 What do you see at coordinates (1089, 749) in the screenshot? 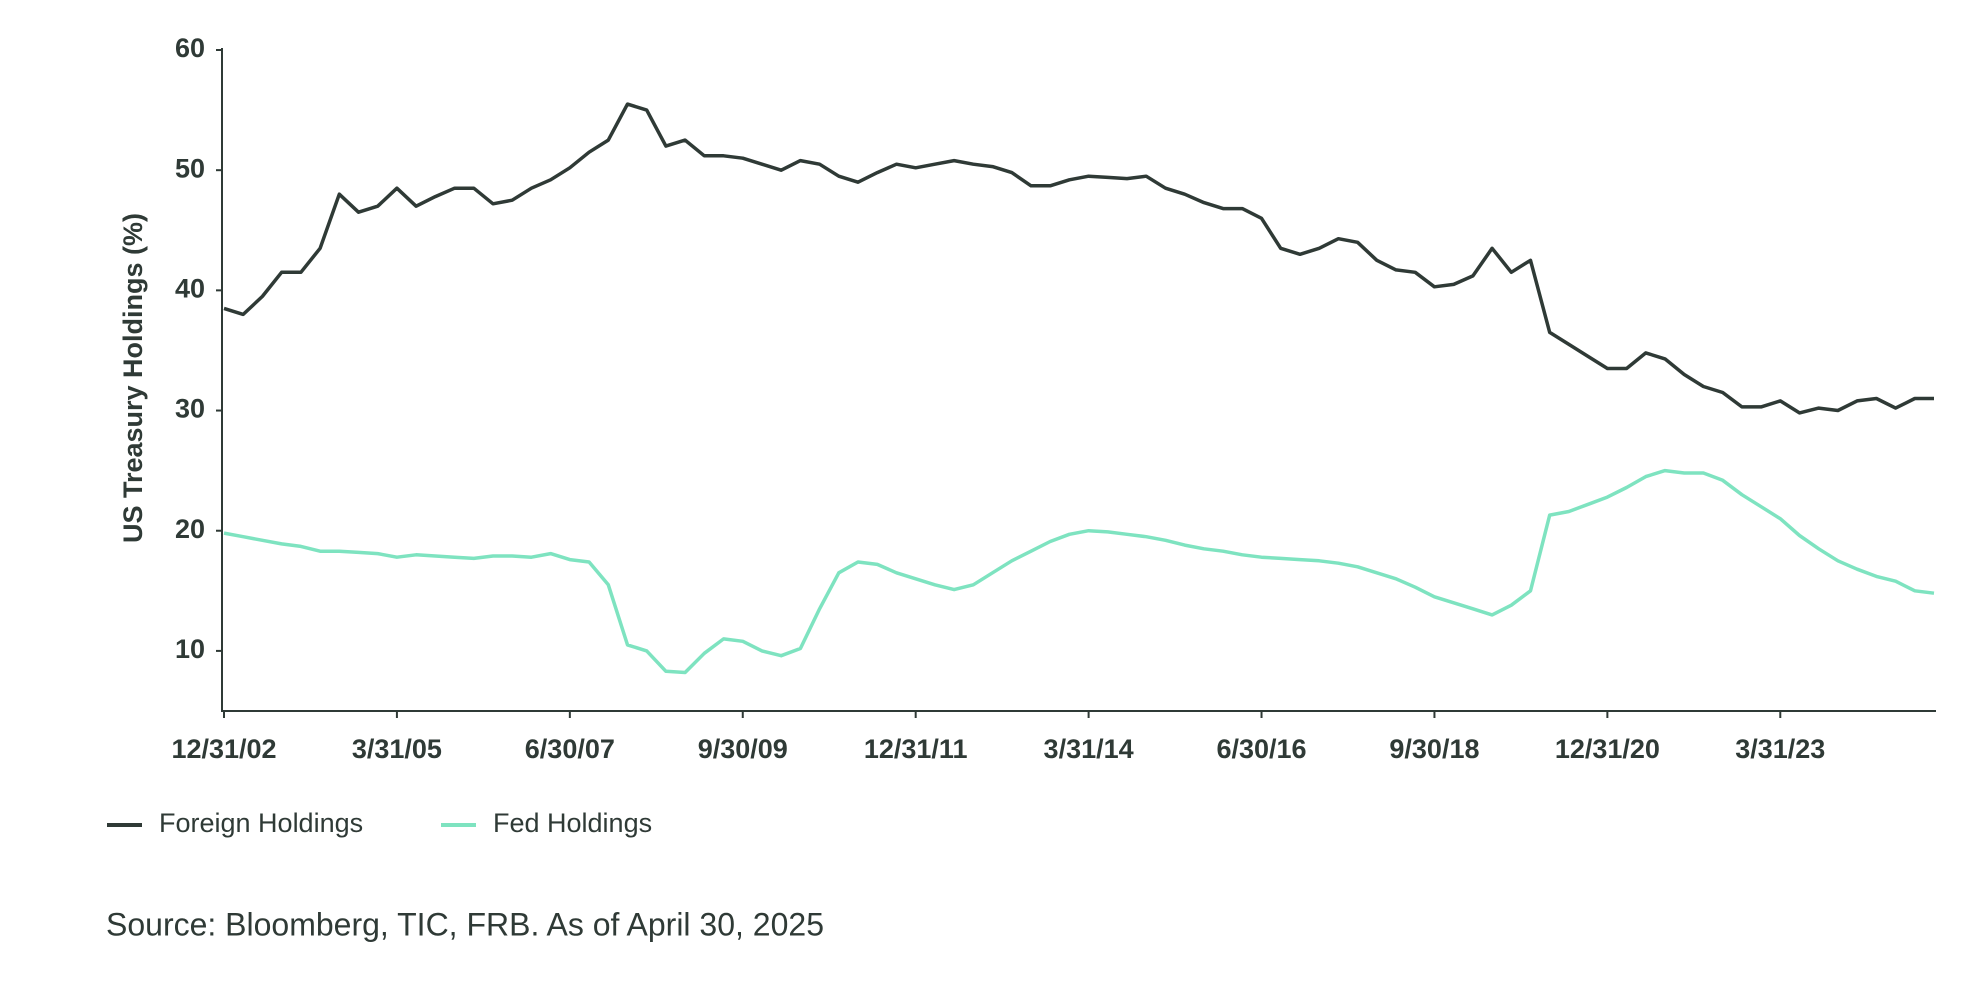
I see `x-tick-label: 3/31/14` at bounding box center [1089, 749].